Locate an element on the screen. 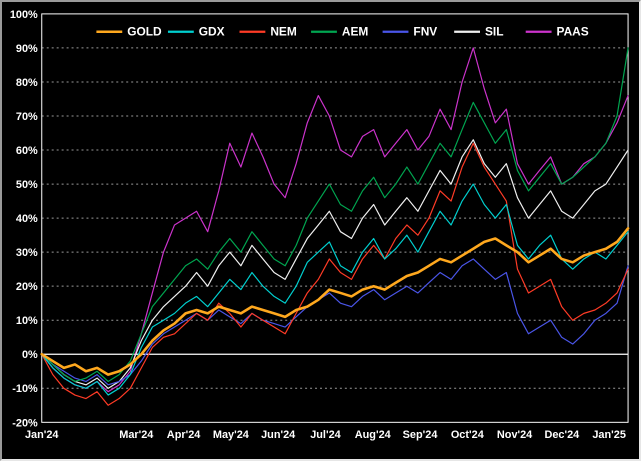 The width and height of the screenshot is (641, 461). legend-label-gold: GOLD is located at coordinates (144, 32).